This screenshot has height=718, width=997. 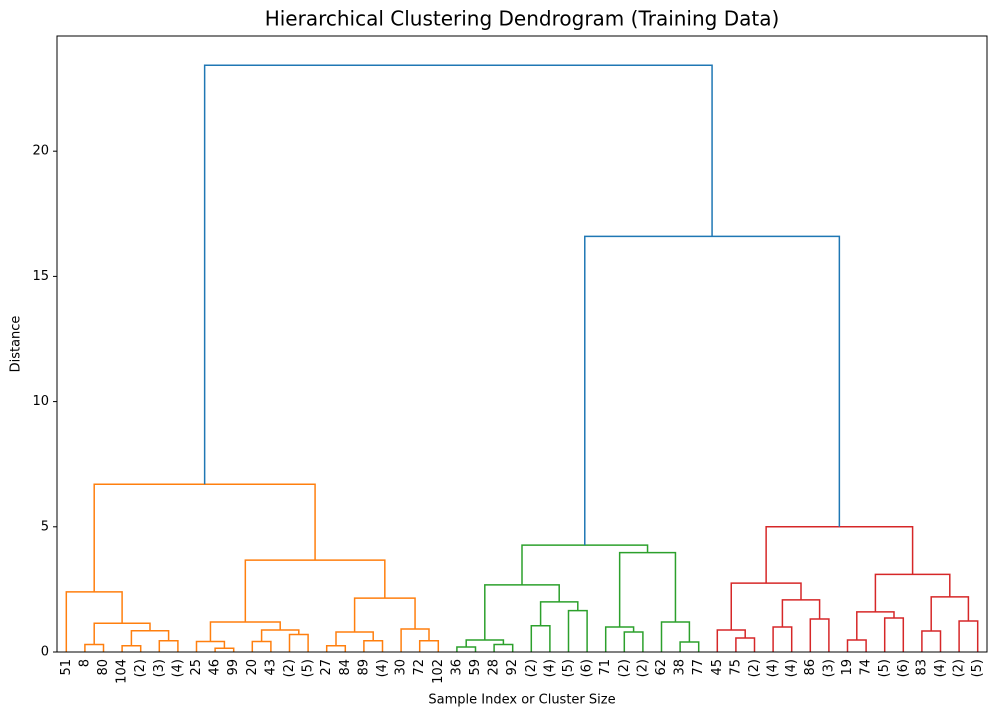 I want to click on x-tick-label: 72, so click(x=419, y=667).